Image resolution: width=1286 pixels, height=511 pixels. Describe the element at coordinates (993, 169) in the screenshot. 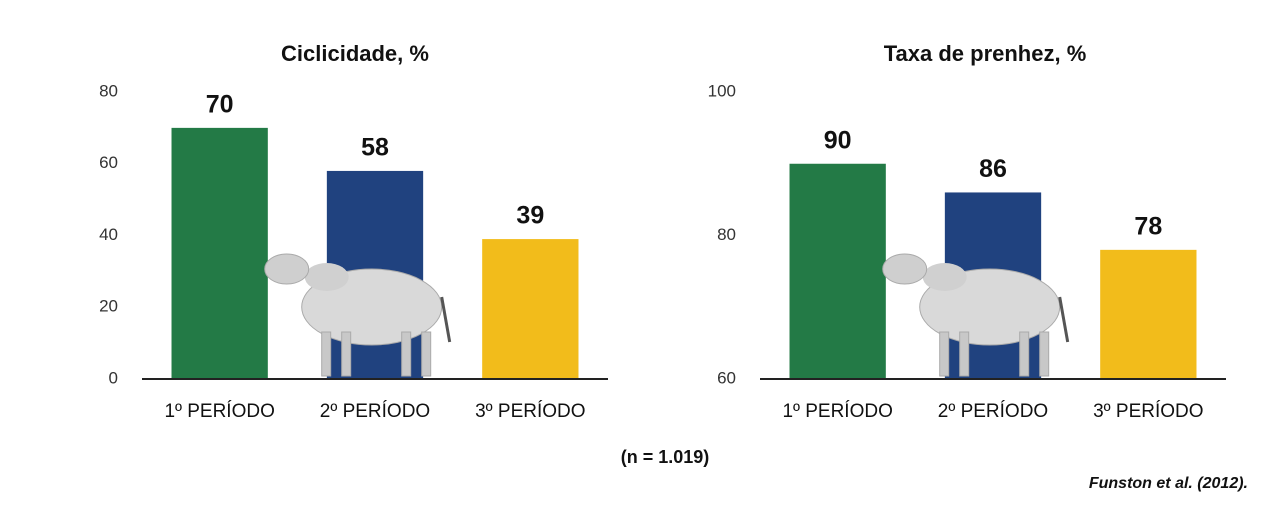

I see `value-label: 86` at that location.